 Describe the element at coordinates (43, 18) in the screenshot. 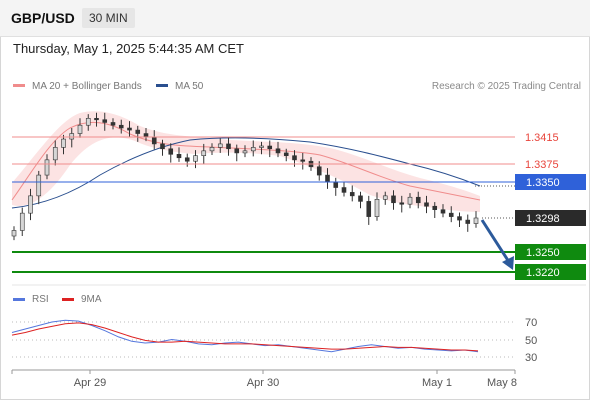

I see `symbol-title: GBP/USD` at that location.